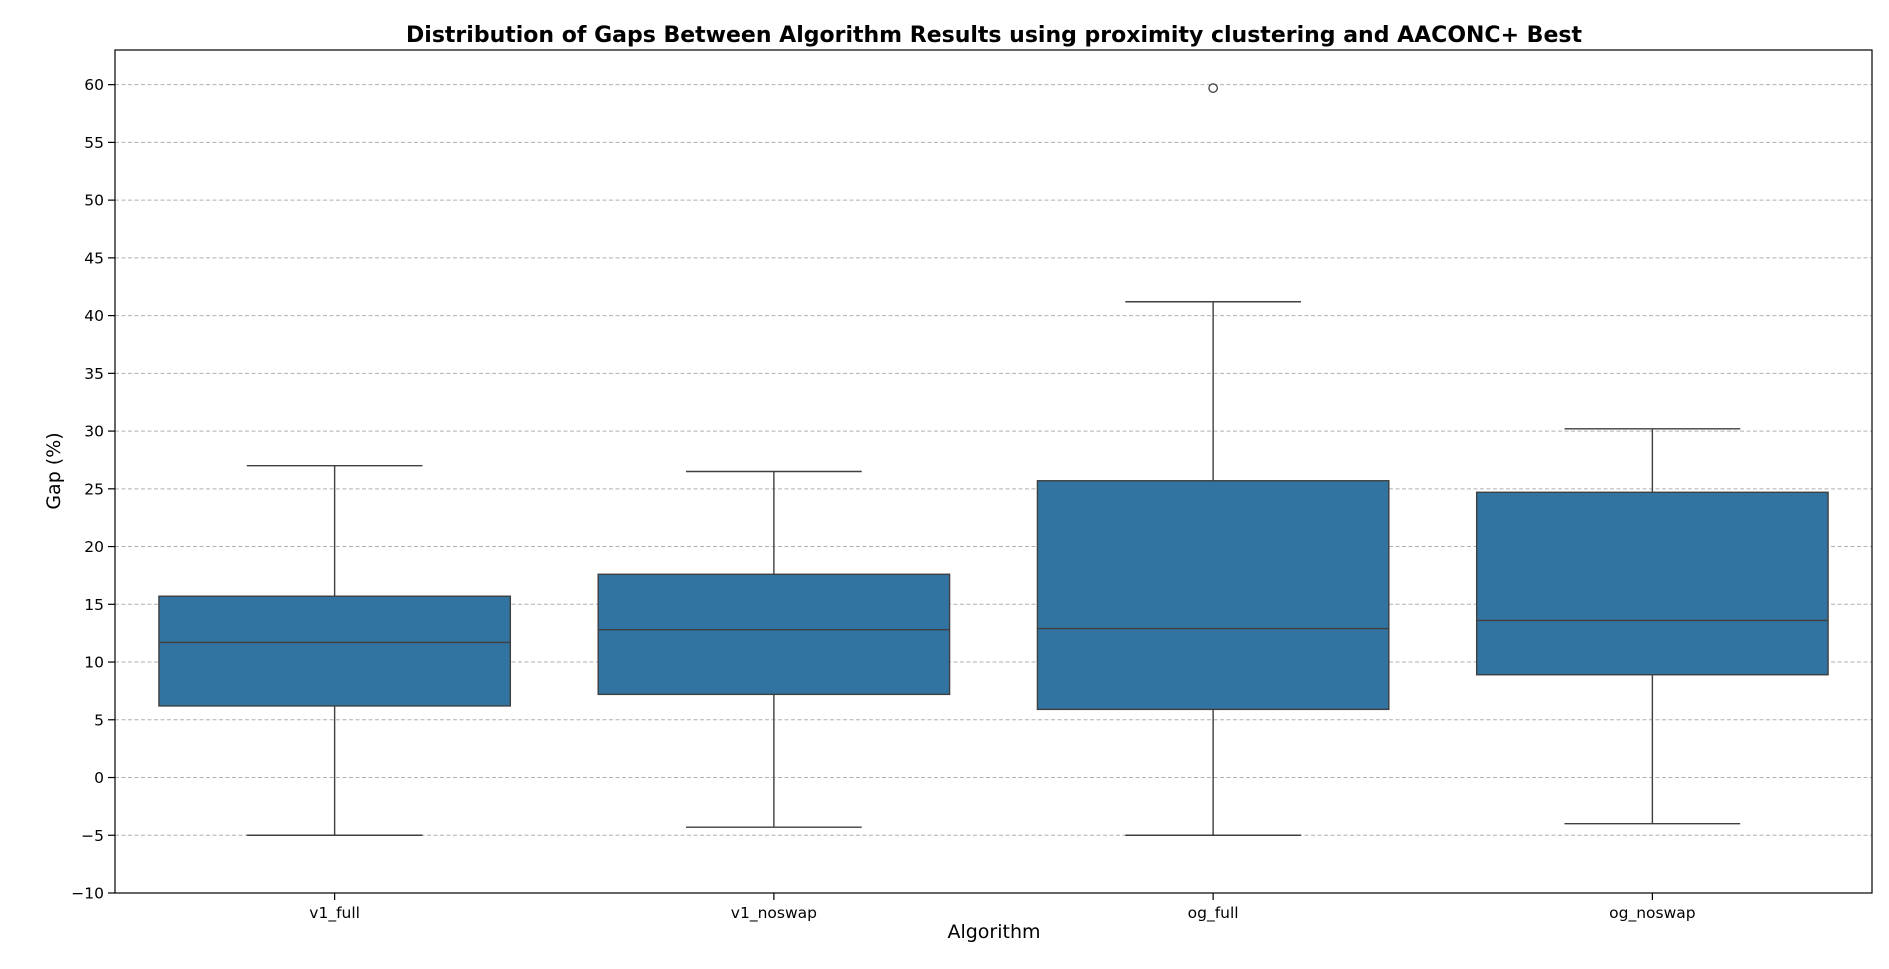  What do you see at coordinates (54, 470) in the screenshot?
I see `y-axis-label: Gap (%)` at bounding box center [54, 470].